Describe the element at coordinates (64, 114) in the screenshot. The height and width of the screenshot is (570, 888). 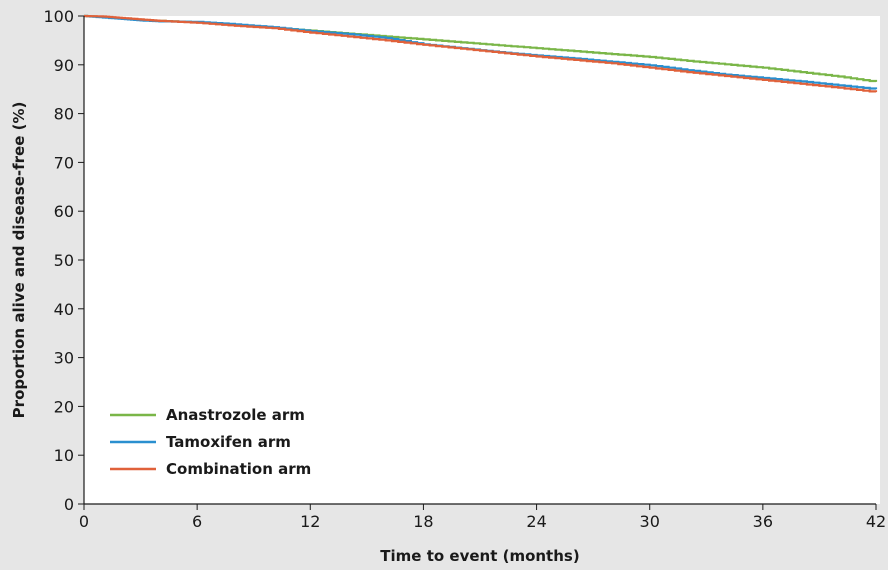
I see `y-tick-label: 80` at that location.